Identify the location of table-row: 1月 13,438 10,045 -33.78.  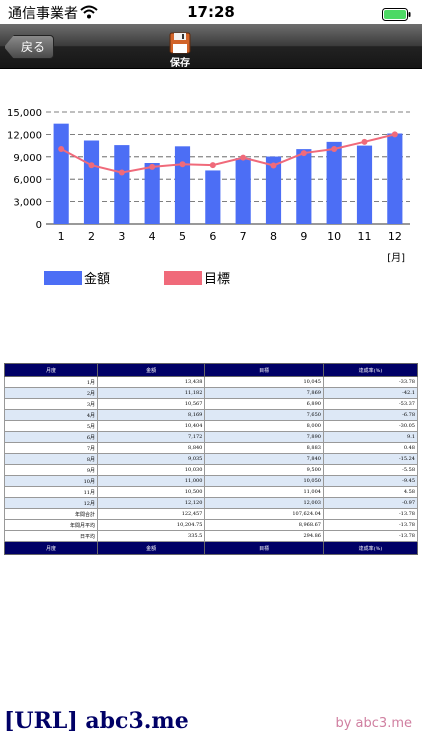
(211, 382).